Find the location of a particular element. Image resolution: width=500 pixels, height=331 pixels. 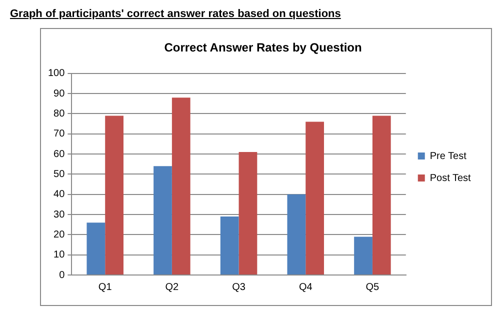

text: Graph of participants' correct answer rates based on questions is located at coordinates (176, 14).